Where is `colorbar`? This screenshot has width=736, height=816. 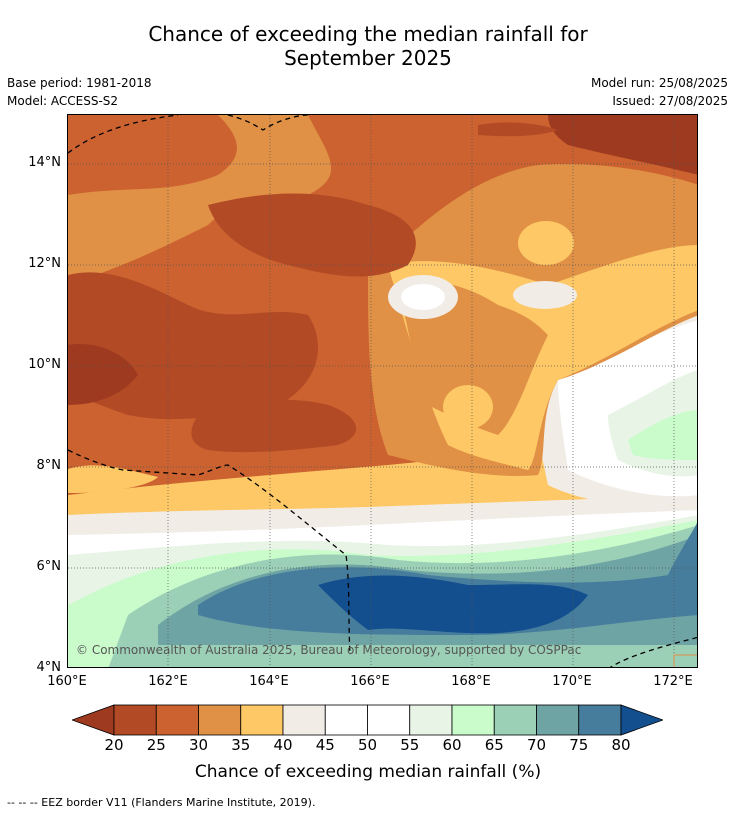
colorbar is located at coordinates (367, 720).